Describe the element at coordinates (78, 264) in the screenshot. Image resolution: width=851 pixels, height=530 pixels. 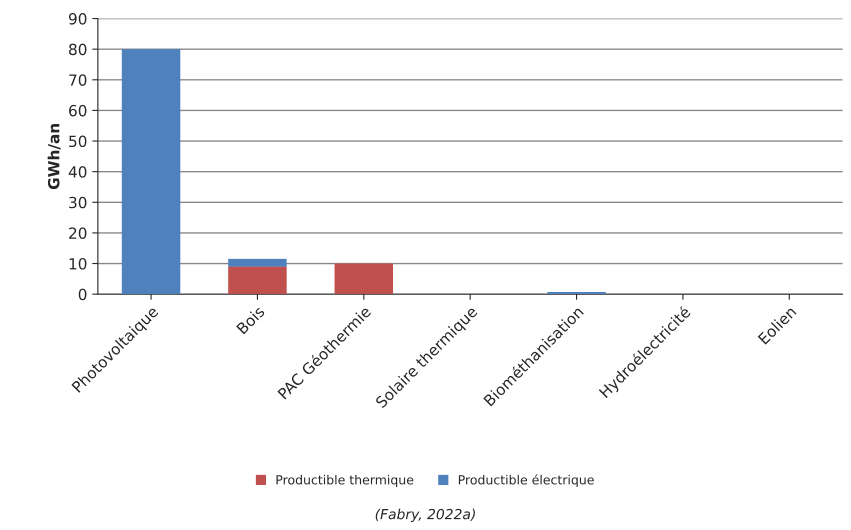
I see `y-tick-label: 10` at that location.